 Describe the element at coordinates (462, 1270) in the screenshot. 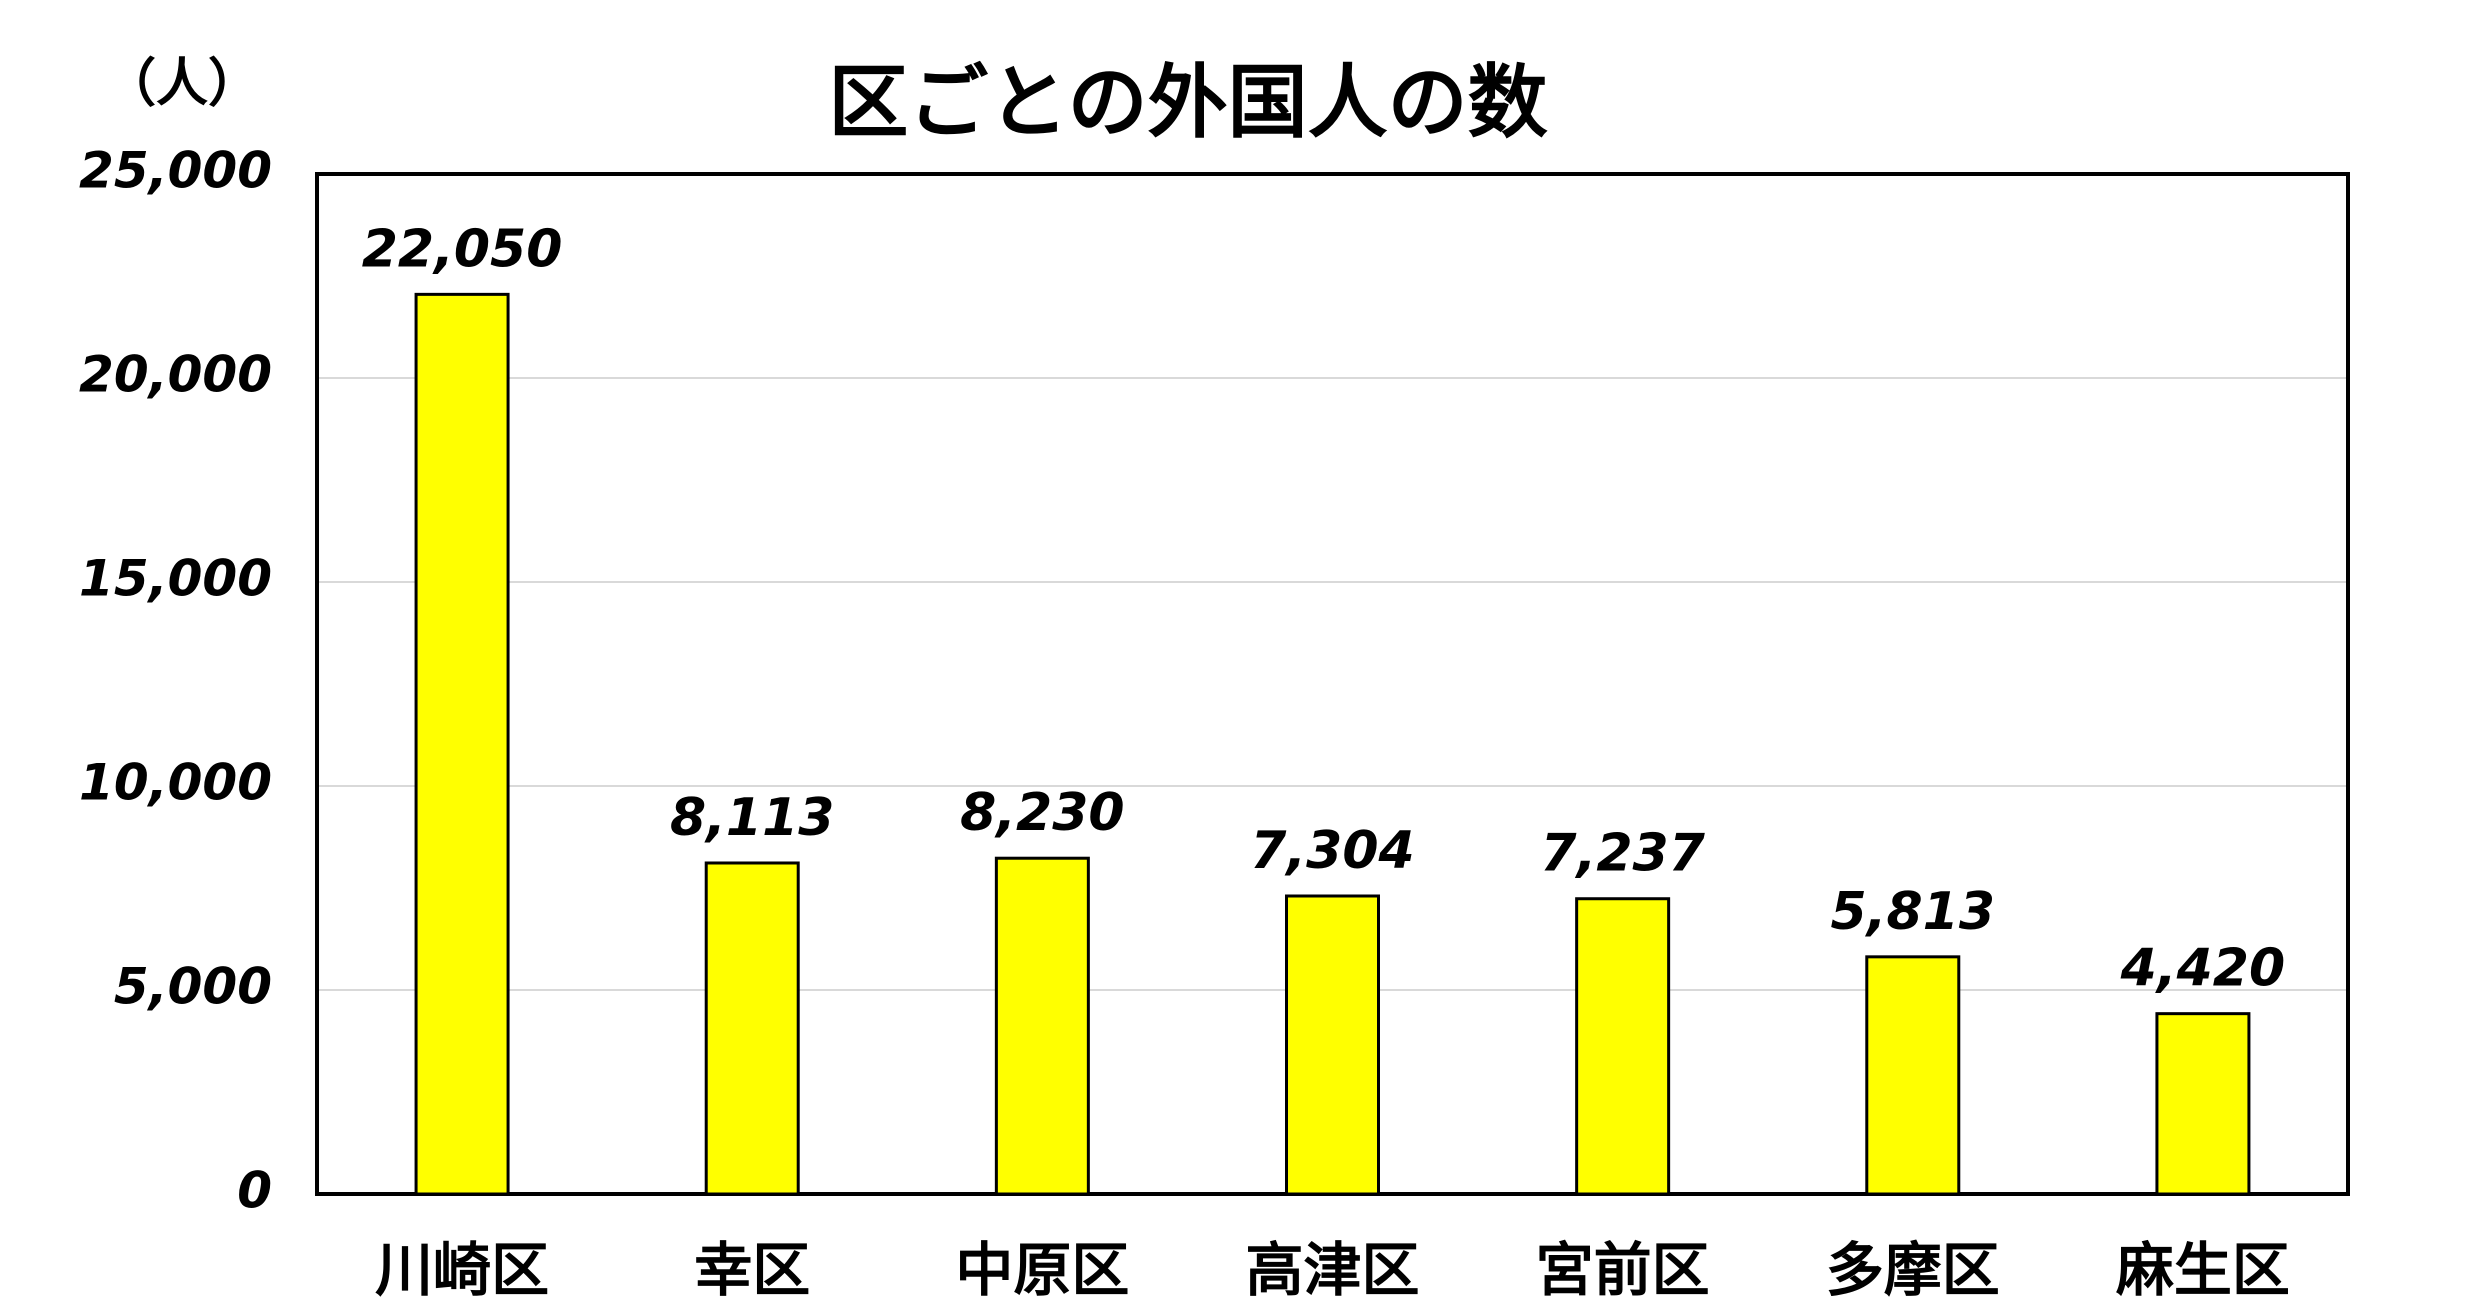

I see `x-tick-label: 川崎区` at that location.